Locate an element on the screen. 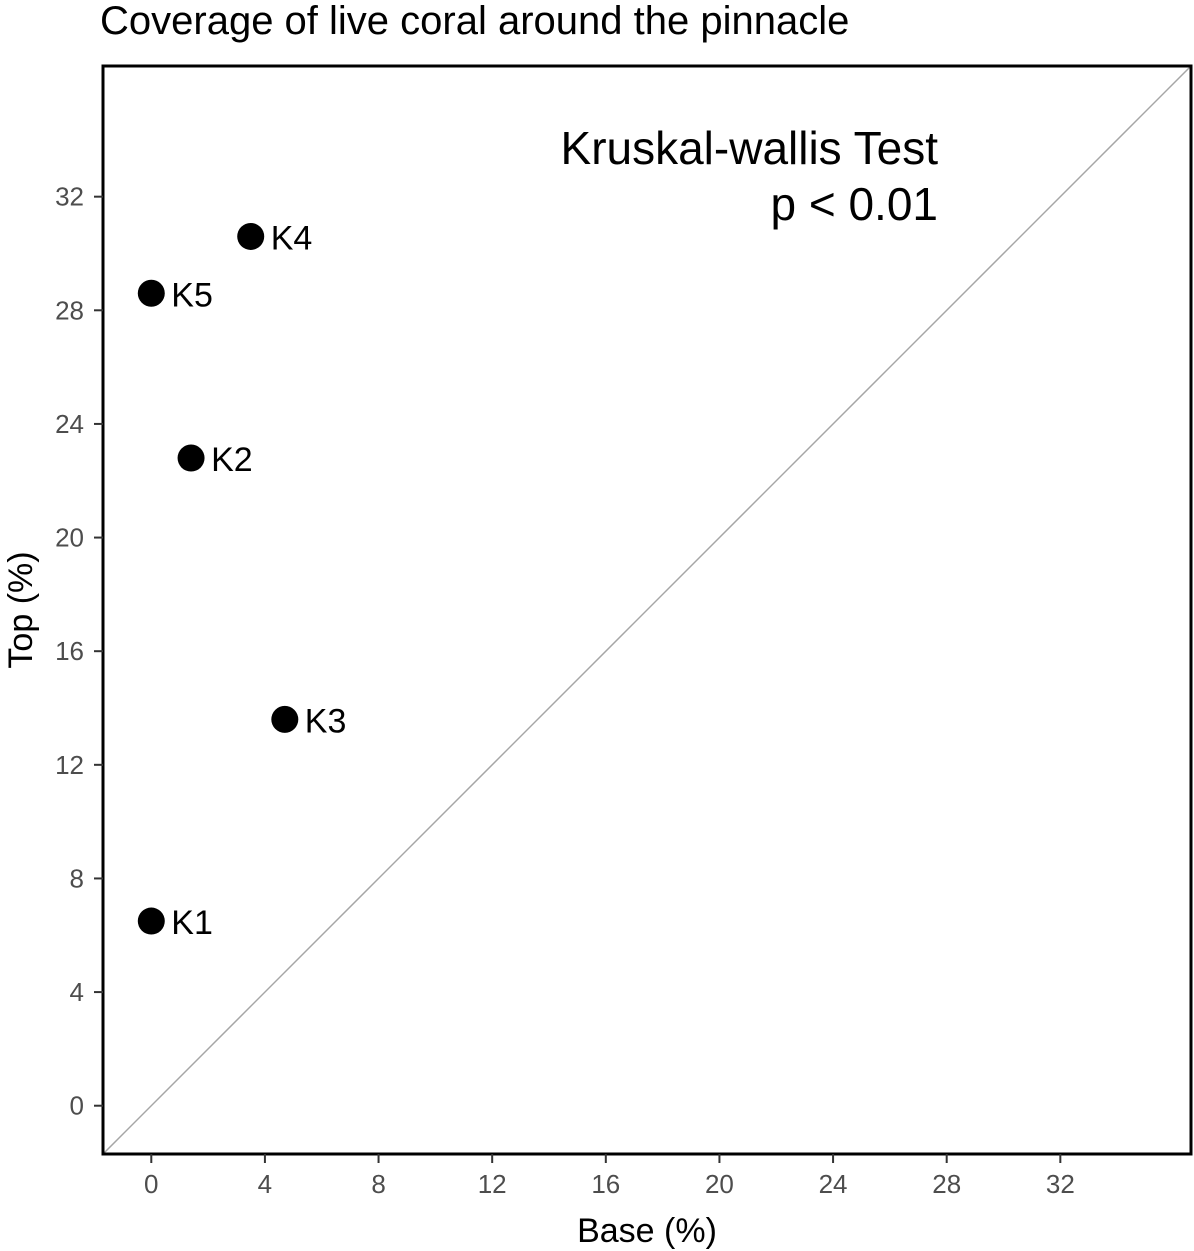 This screenshot has height=1251, width=1194. y-axis: 0 4 8 12 16 20 24 28 32 is located at coordinates (79, 651).